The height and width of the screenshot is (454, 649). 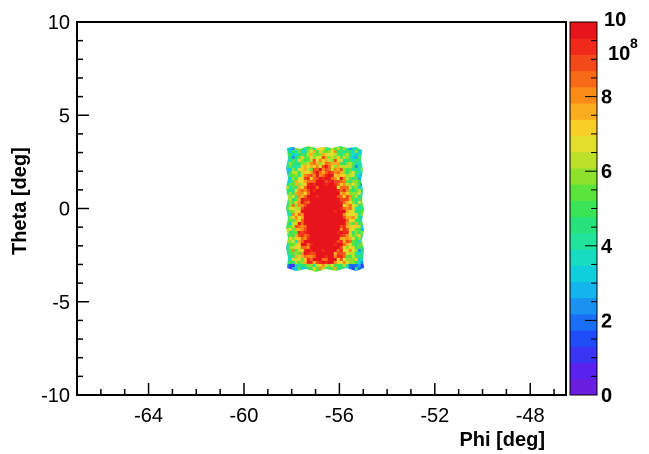 I want to click on heatmap-region, so click(x=325, y=209).